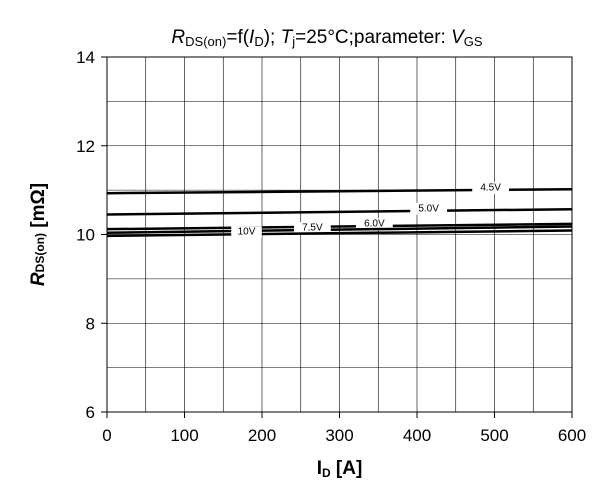 The image size is (601, 484). Describe the element at coordinates (326, 38) in the screenshot. I see `chart-title: RDS(on)=f(ID); Tj=25°C;parameter: VGS` at that location.